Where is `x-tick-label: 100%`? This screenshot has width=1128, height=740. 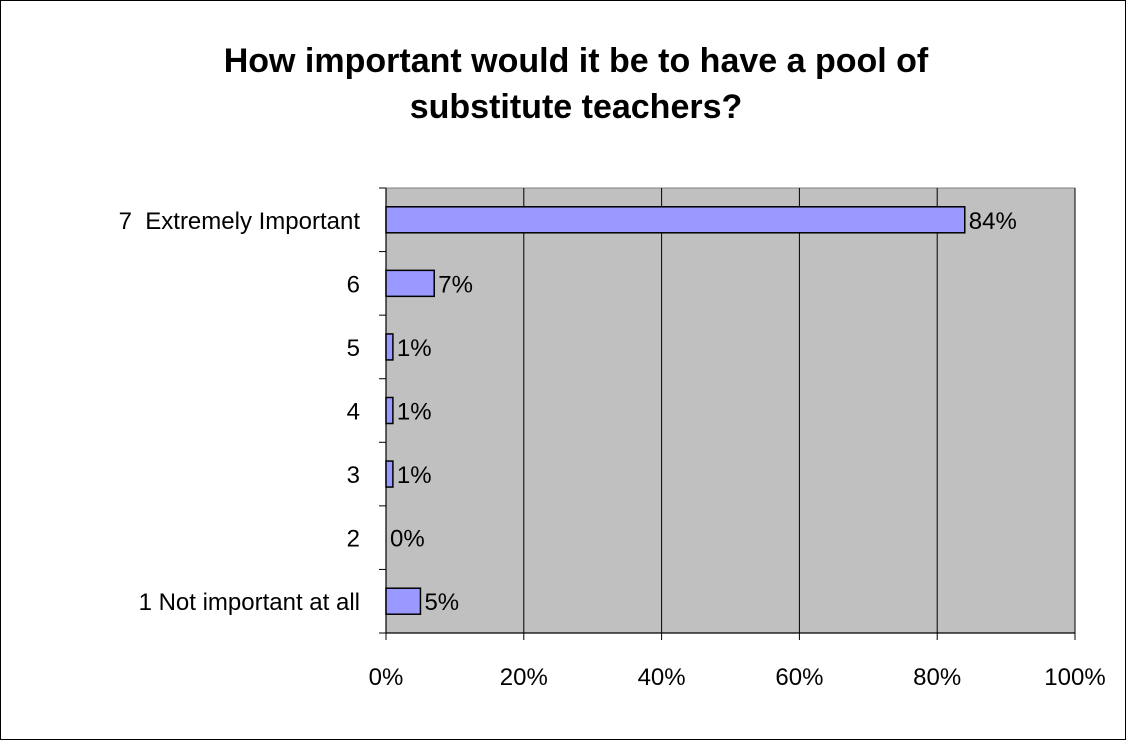 x-tick-label: 100% is located at coordinates (1074, 677).